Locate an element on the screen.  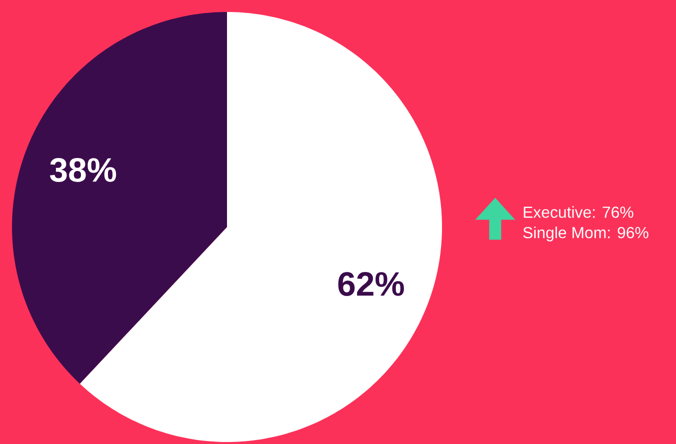
text: Executive: 76% is located at coordinates (579, 212).